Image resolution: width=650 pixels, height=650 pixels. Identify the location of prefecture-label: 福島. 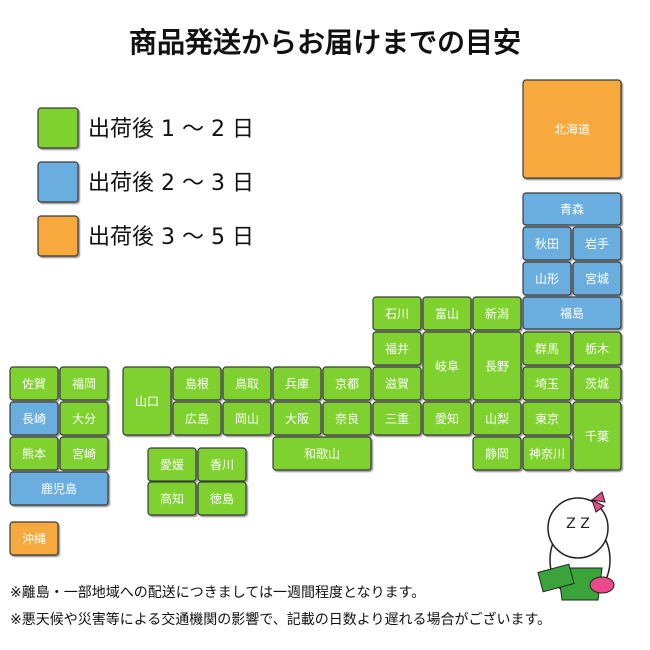
(572, 312).